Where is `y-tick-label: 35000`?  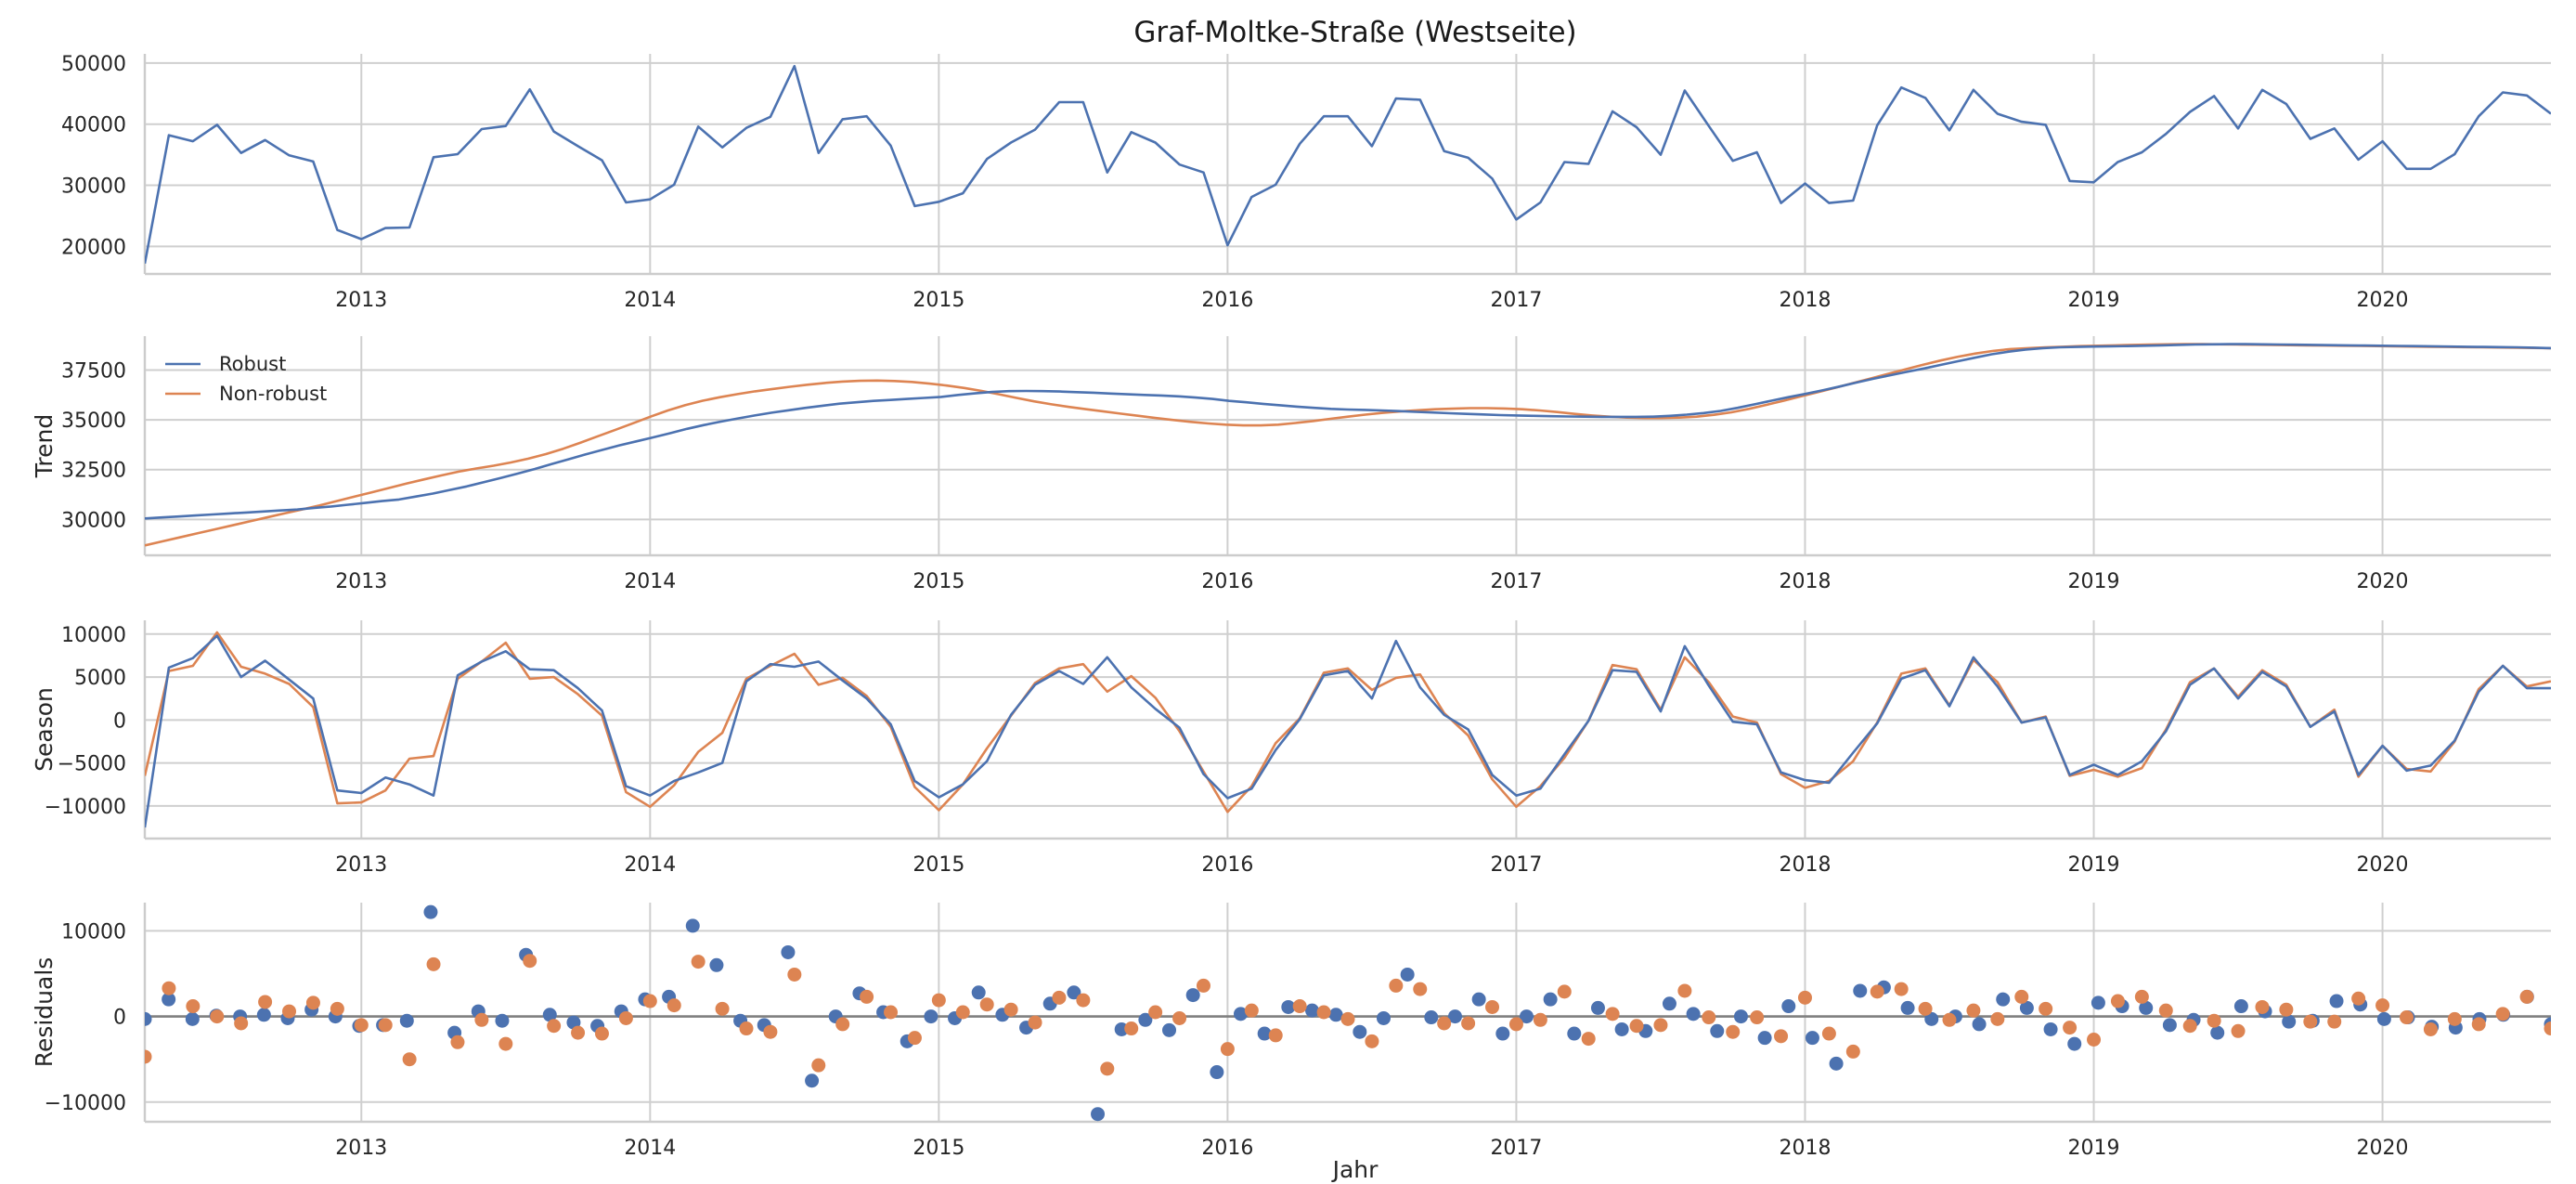 y-tick-label: 35000 is located at coordinates (93, 421).